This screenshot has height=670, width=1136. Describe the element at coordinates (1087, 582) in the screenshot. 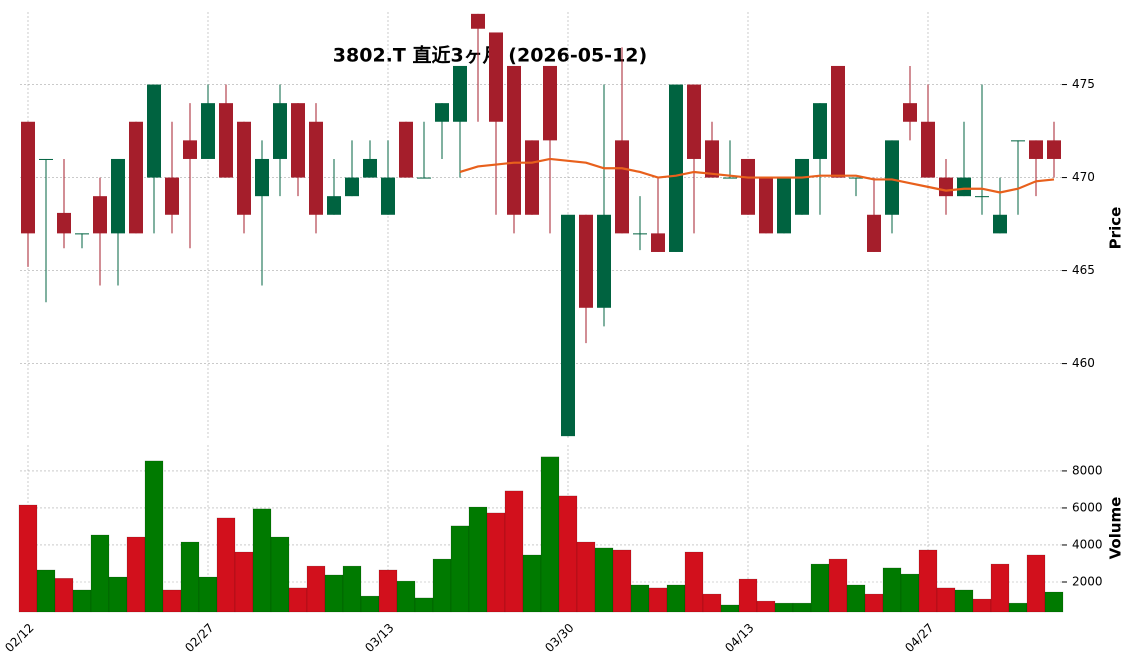

I see `y-tick-label: 2000` at that location.